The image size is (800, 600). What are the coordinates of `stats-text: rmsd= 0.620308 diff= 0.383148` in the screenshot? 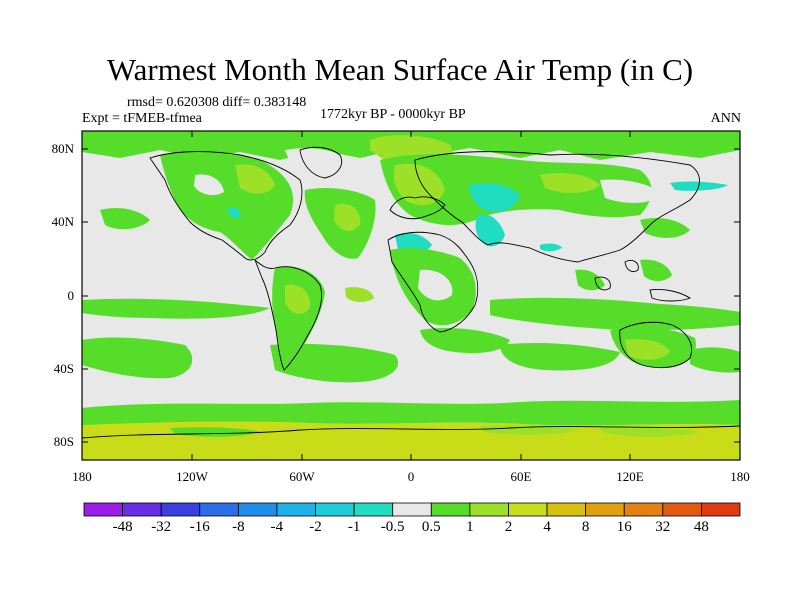 It's located at (217, 102).